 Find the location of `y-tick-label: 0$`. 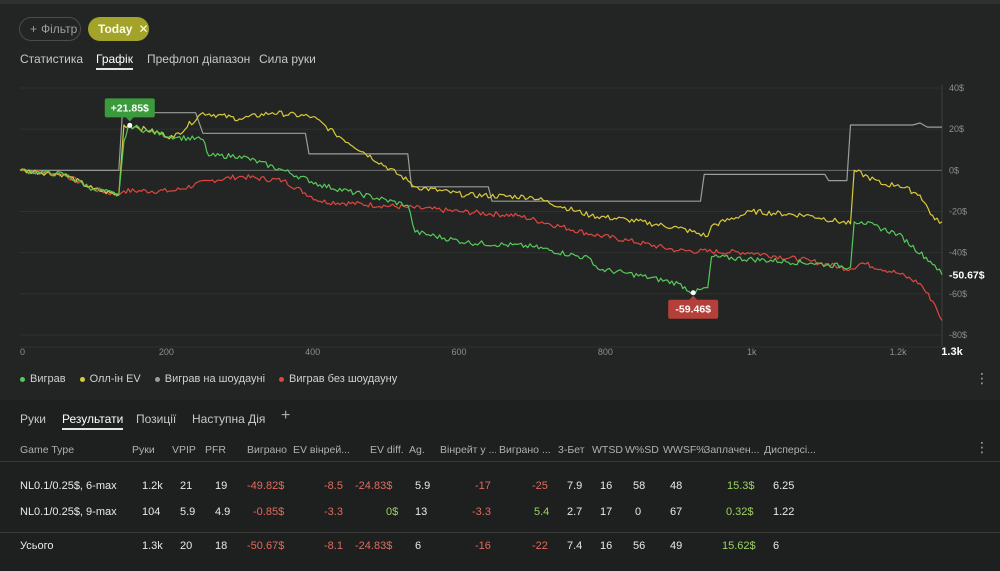

y-tick-label: 0$ is located at coordinates (954, 170).